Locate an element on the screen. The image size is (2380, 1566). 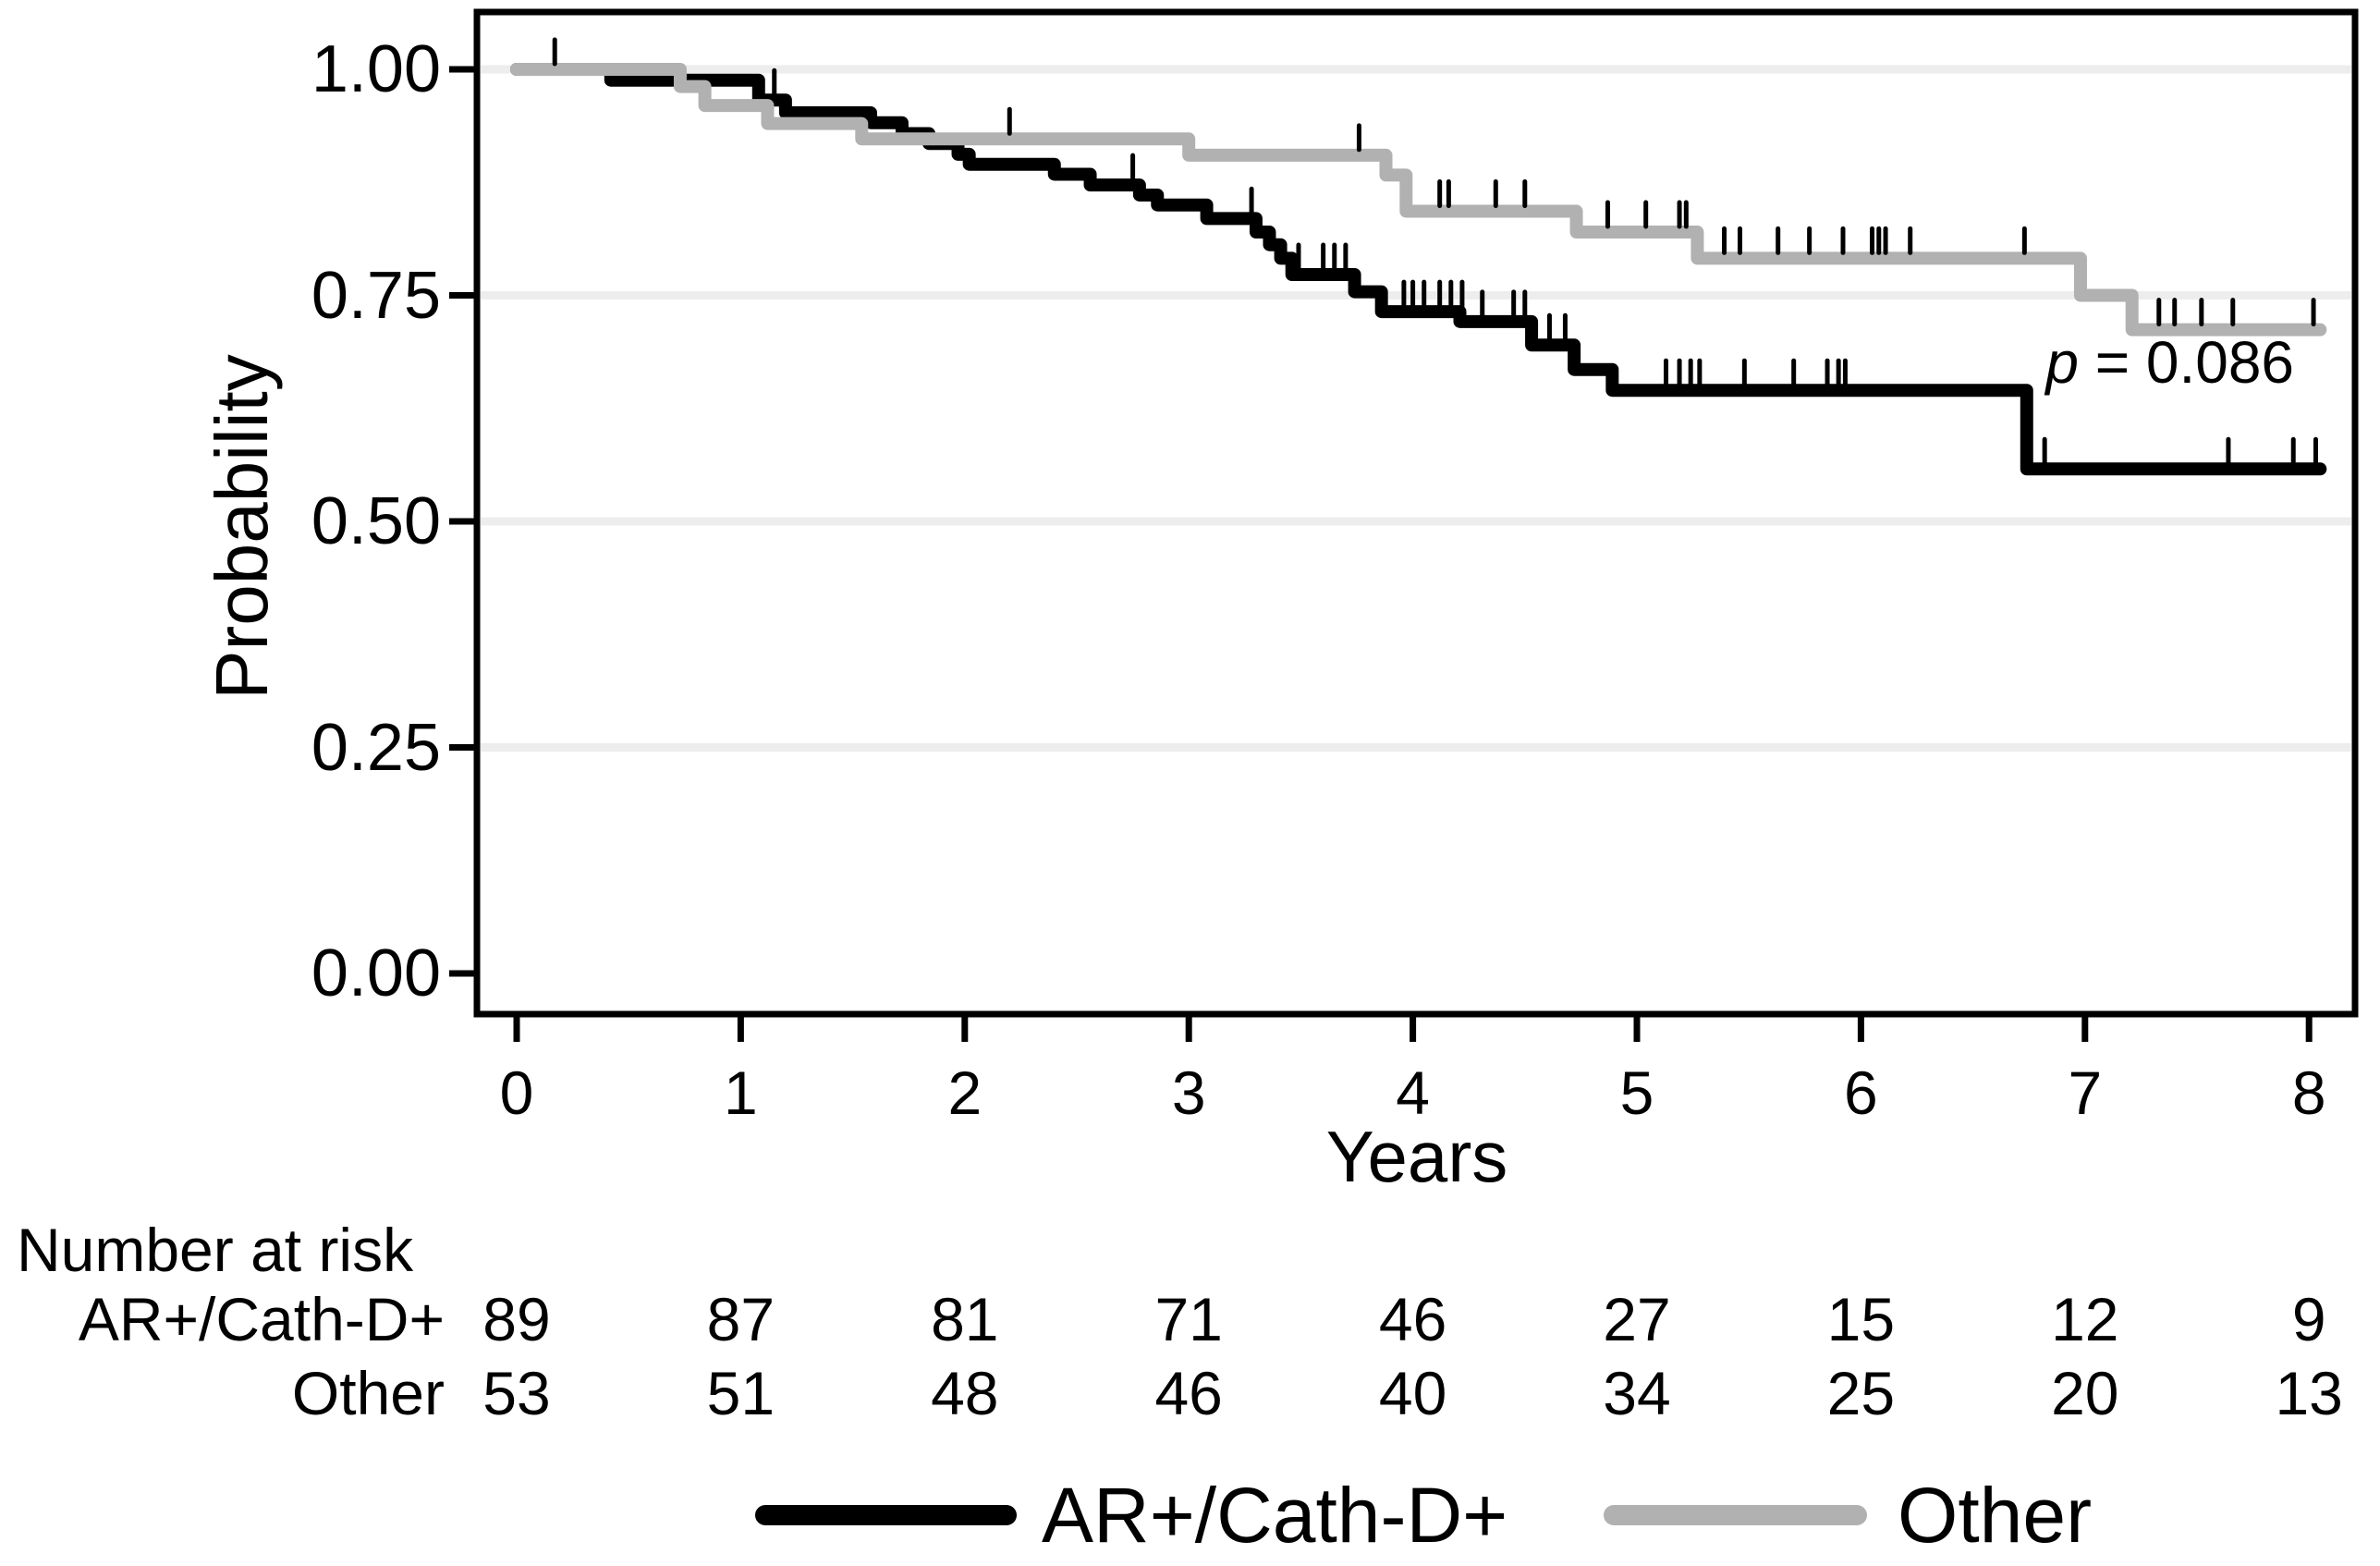
x-tick-label-3: 3 is located at coordinates (1188, 1092).